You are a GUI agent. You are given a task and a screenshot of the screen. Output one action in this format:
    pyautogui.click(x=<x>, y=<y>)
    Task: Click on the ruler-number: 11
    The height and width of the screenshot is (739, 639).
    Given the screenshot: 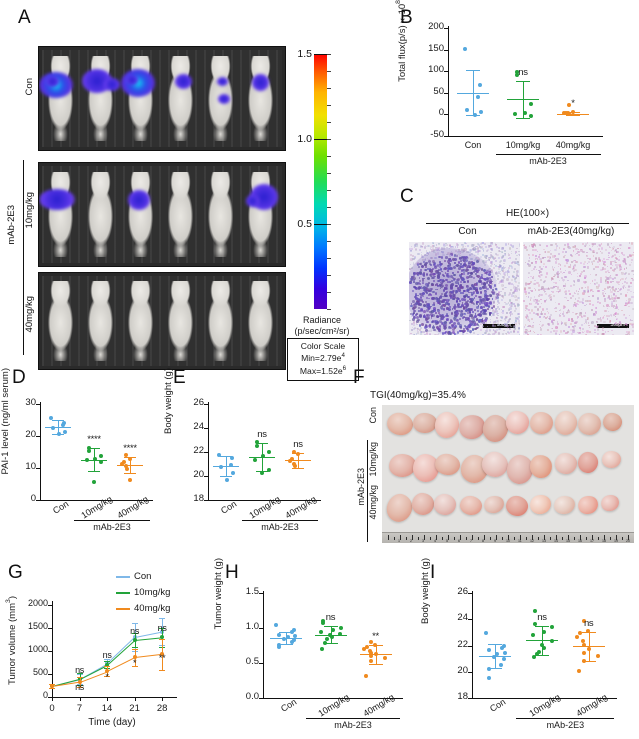 What is the action you would take?
    pyautogui.click(x=520, y=541)
    